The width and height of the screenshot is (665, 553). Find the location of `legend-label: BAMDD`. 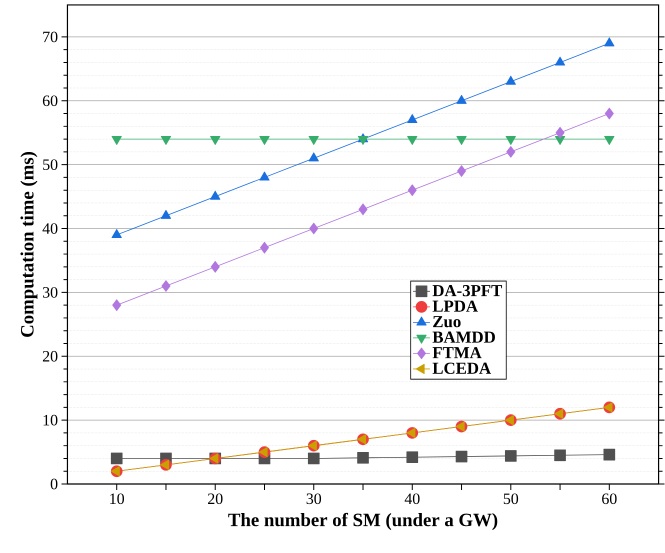

legend-label: BAMDD is located at coordinates (463, 336).